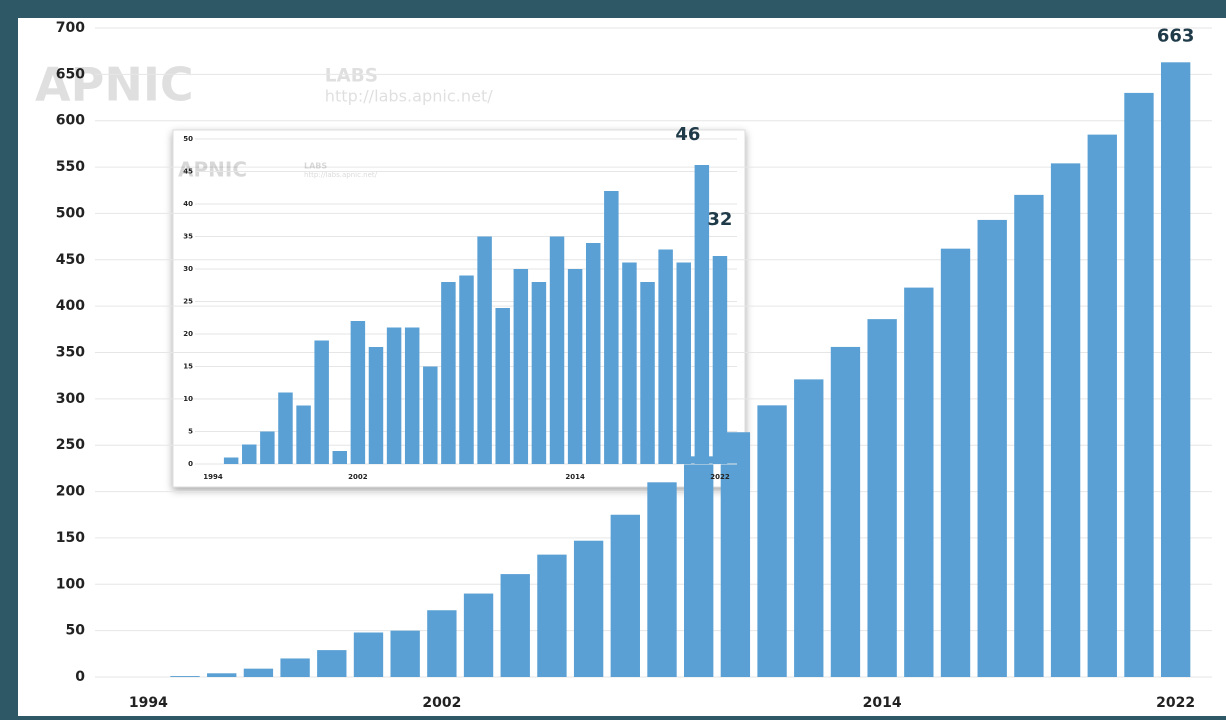 The image size is (1226, 720). Describe the element at coordinates (70, 306) in the screenshot. I see `y-tick-label: 400` at that location.